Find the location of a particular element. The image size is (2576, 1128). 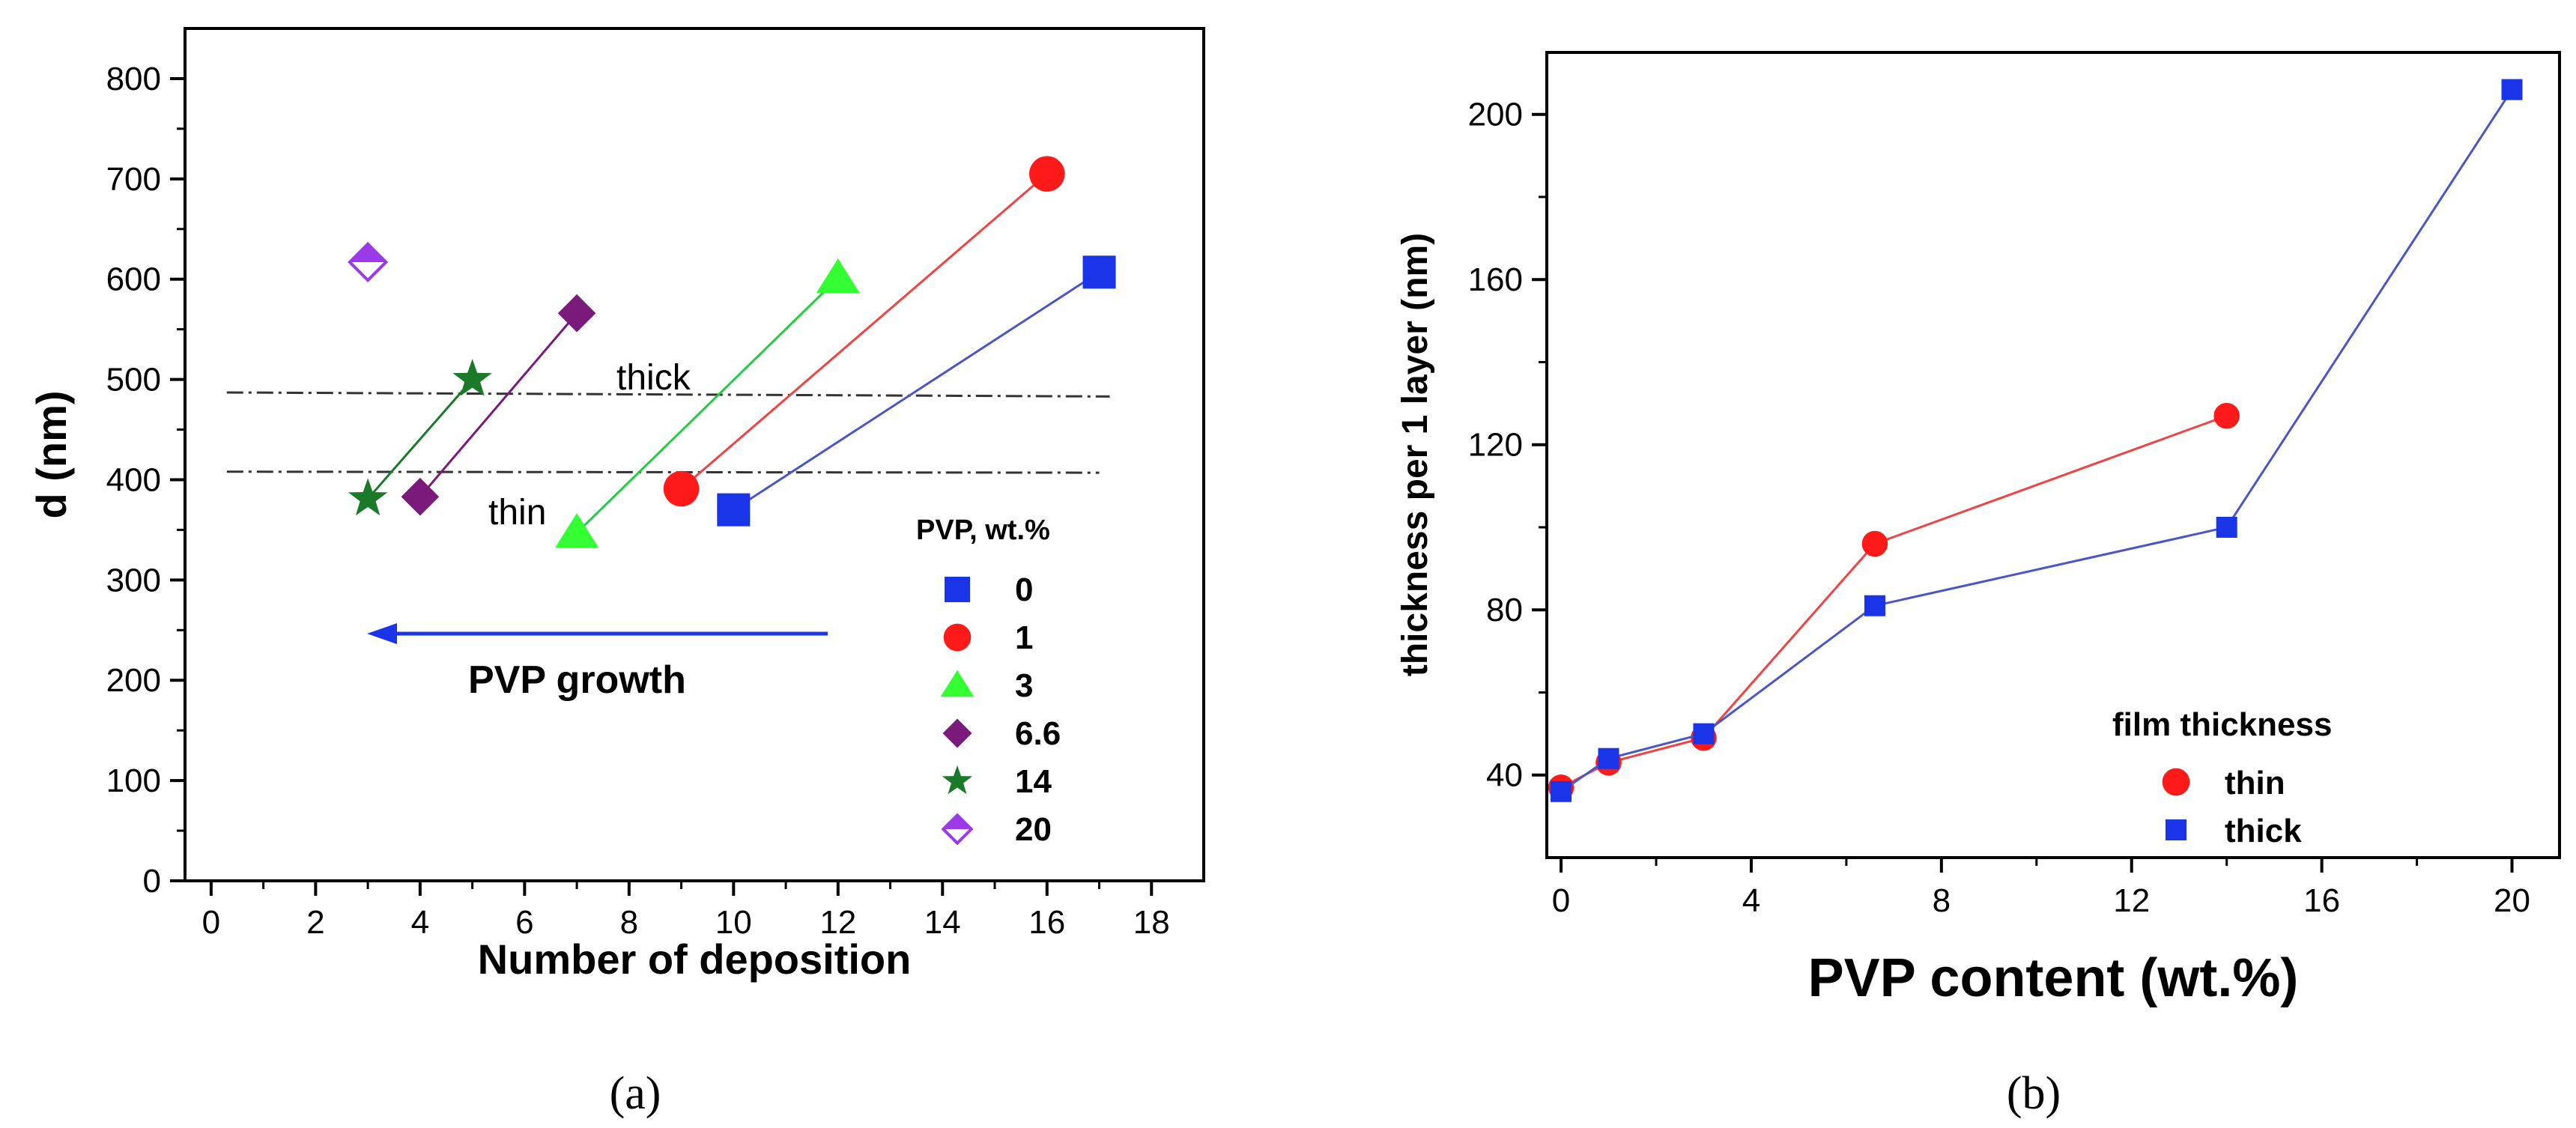

thick-reference-line is located at coordinates (668, 394).